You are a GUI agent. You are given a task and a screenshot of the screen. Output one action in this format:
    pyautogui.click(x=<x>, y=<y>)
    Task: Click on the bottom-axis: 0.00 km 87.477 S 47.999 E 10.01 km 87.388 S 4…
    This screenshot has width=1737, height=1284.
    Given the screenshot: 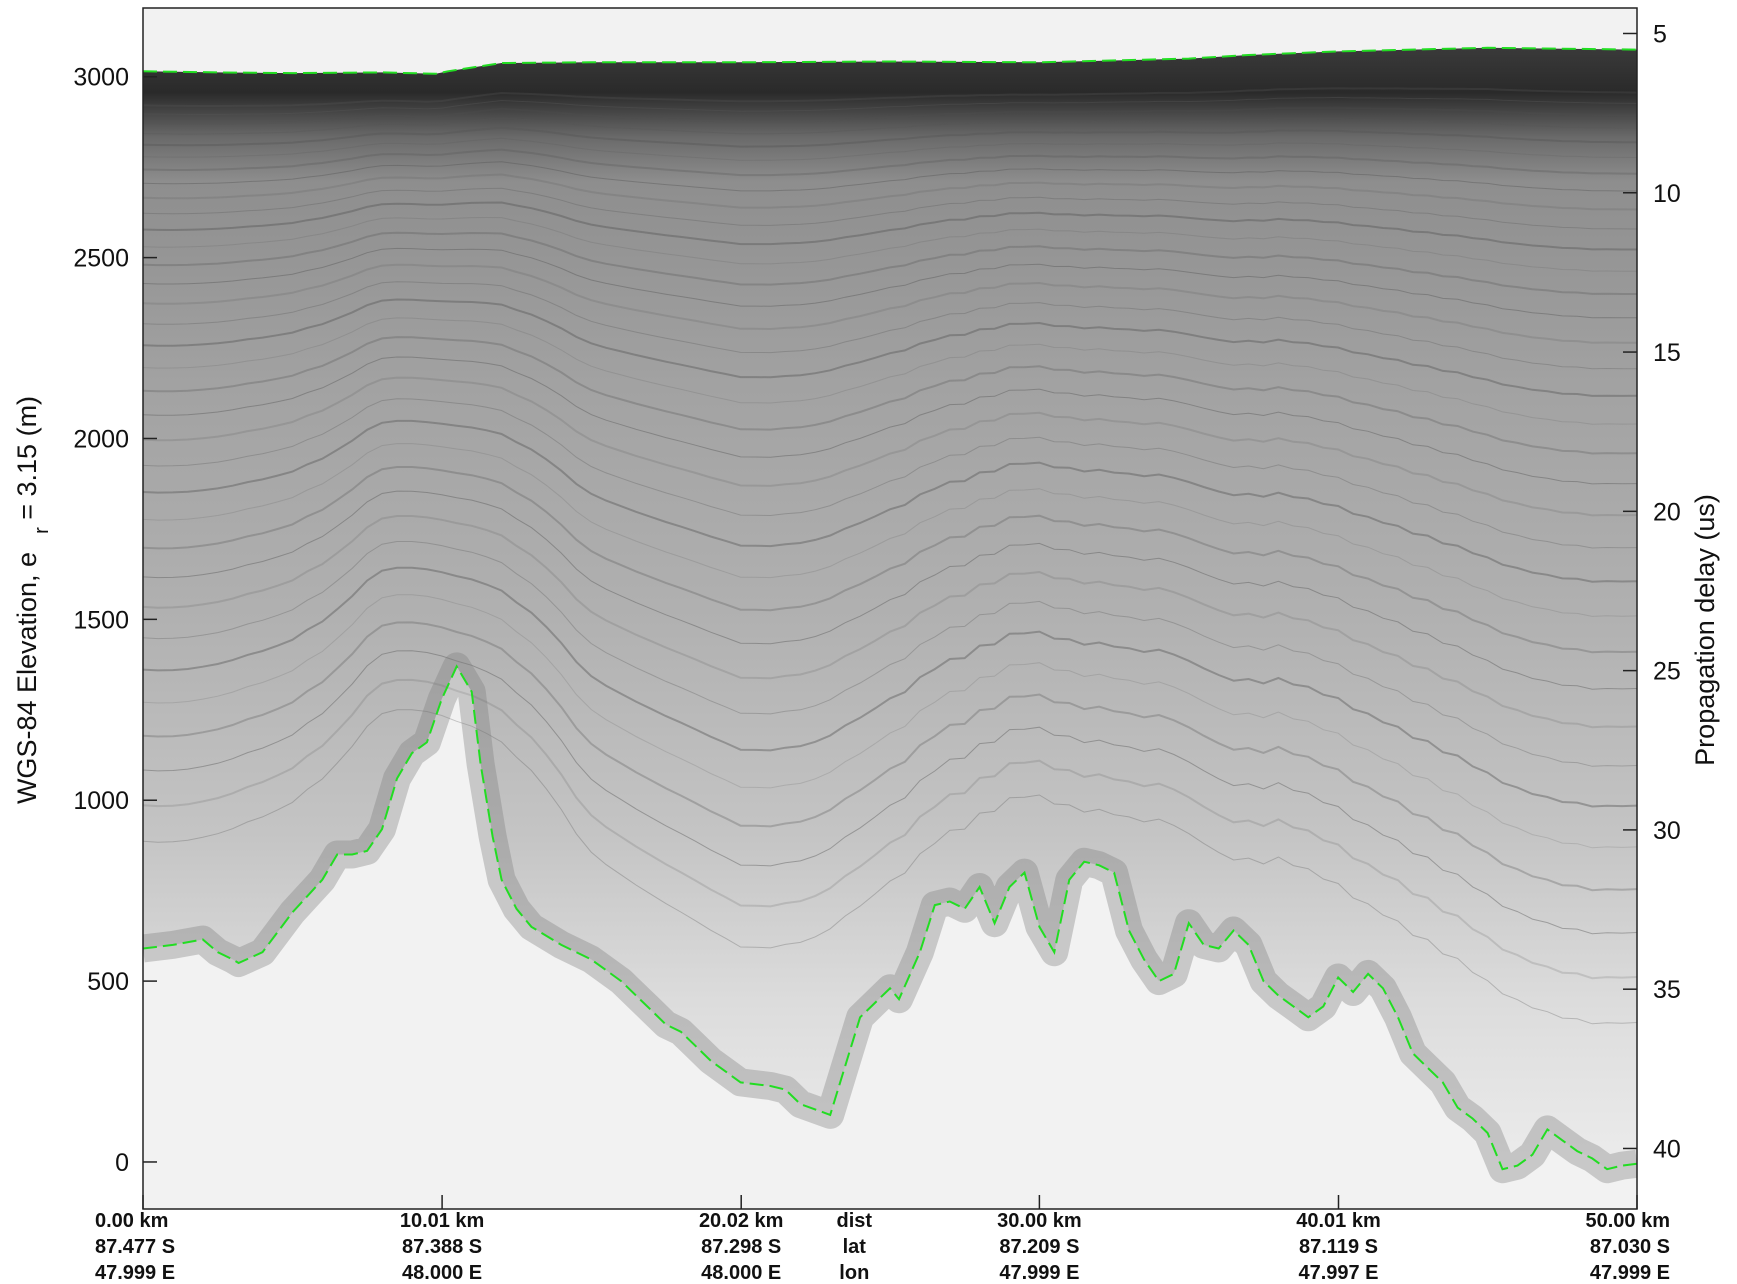 What is the action you would take?
    pyautogui.click(x=882, y=1239)
    